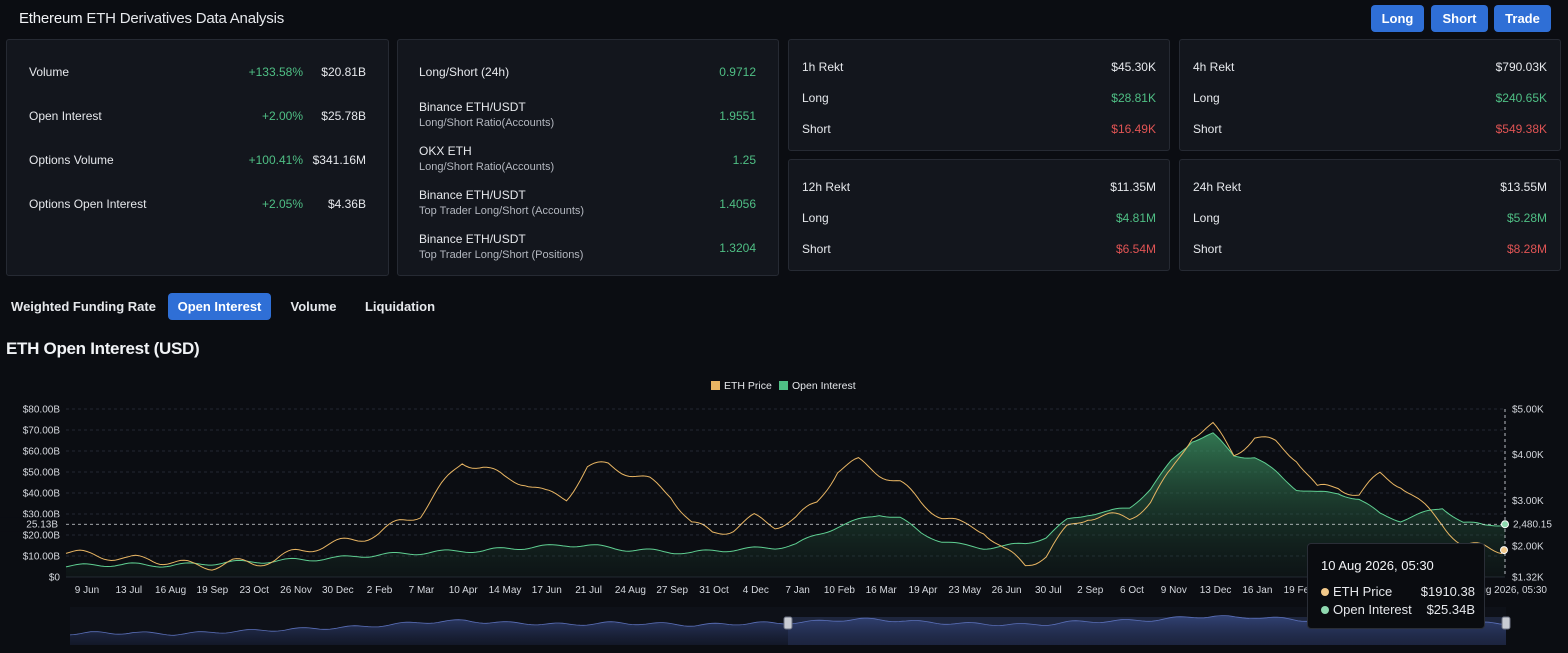  What do you see at coordinates (71, 160) in the screenshot?
I see `summary-row-label: Options Volume` at bounding box center [71, 160].